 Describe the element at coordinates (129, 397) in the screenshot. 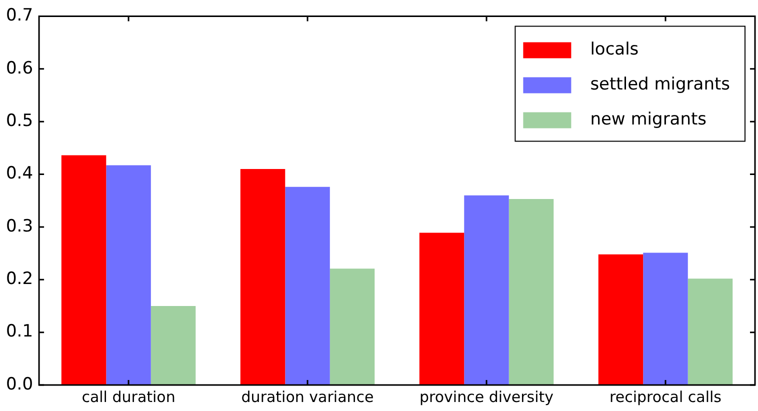

I see `x-tick-label: call duration` at that location.